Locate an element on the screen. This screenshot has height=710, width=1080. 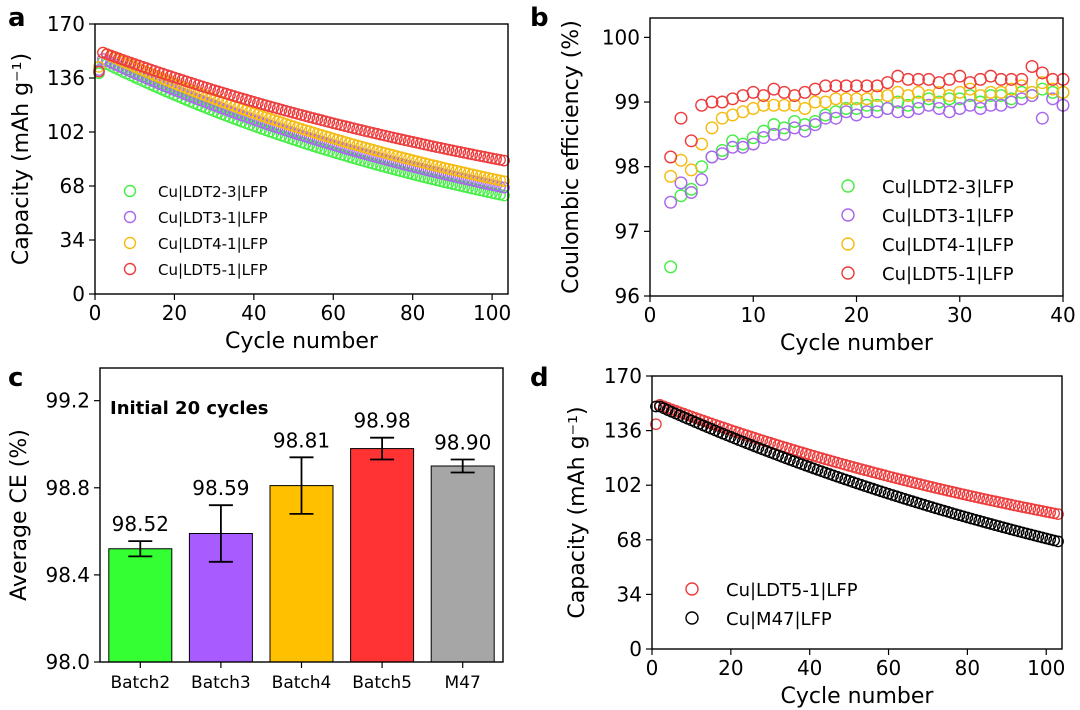
y-tick-label: 98.0 is located at coordinates (67, 662).